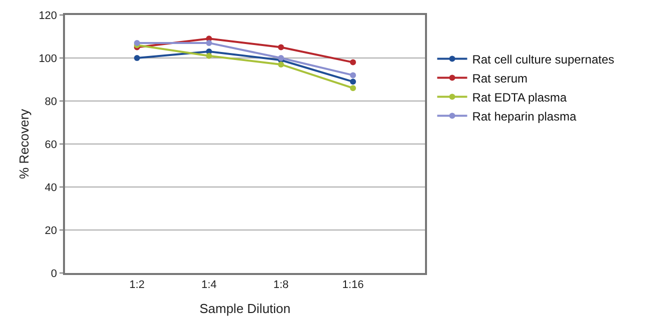 The width and height of the screenshot is (650, 335). Describe the element at coordinates (281, 284) in the screenshot. I see `x-tick-label: 1:8` at that location.